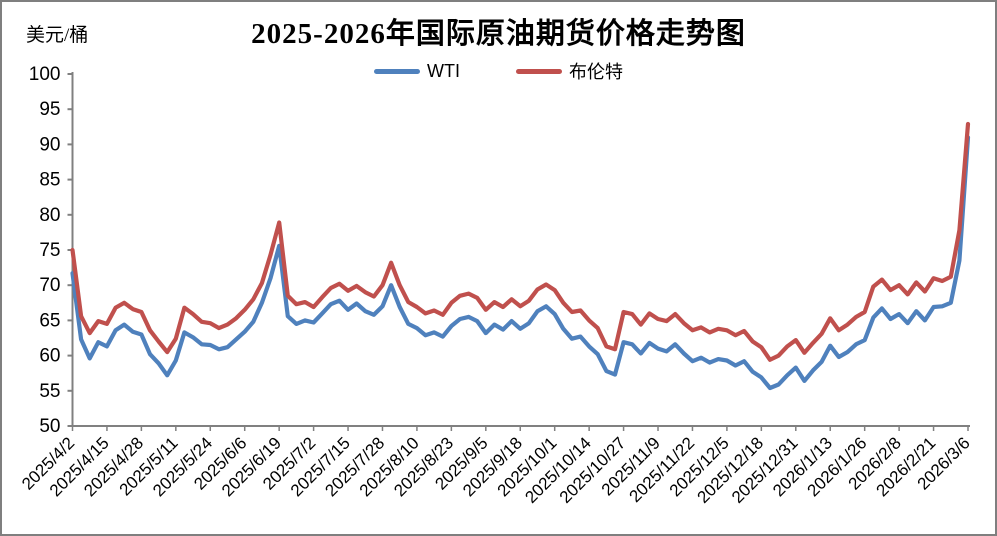  Describe the element at coordinates (49, 426) in the screenshot. I see `y-tick-label: 50` at that location.